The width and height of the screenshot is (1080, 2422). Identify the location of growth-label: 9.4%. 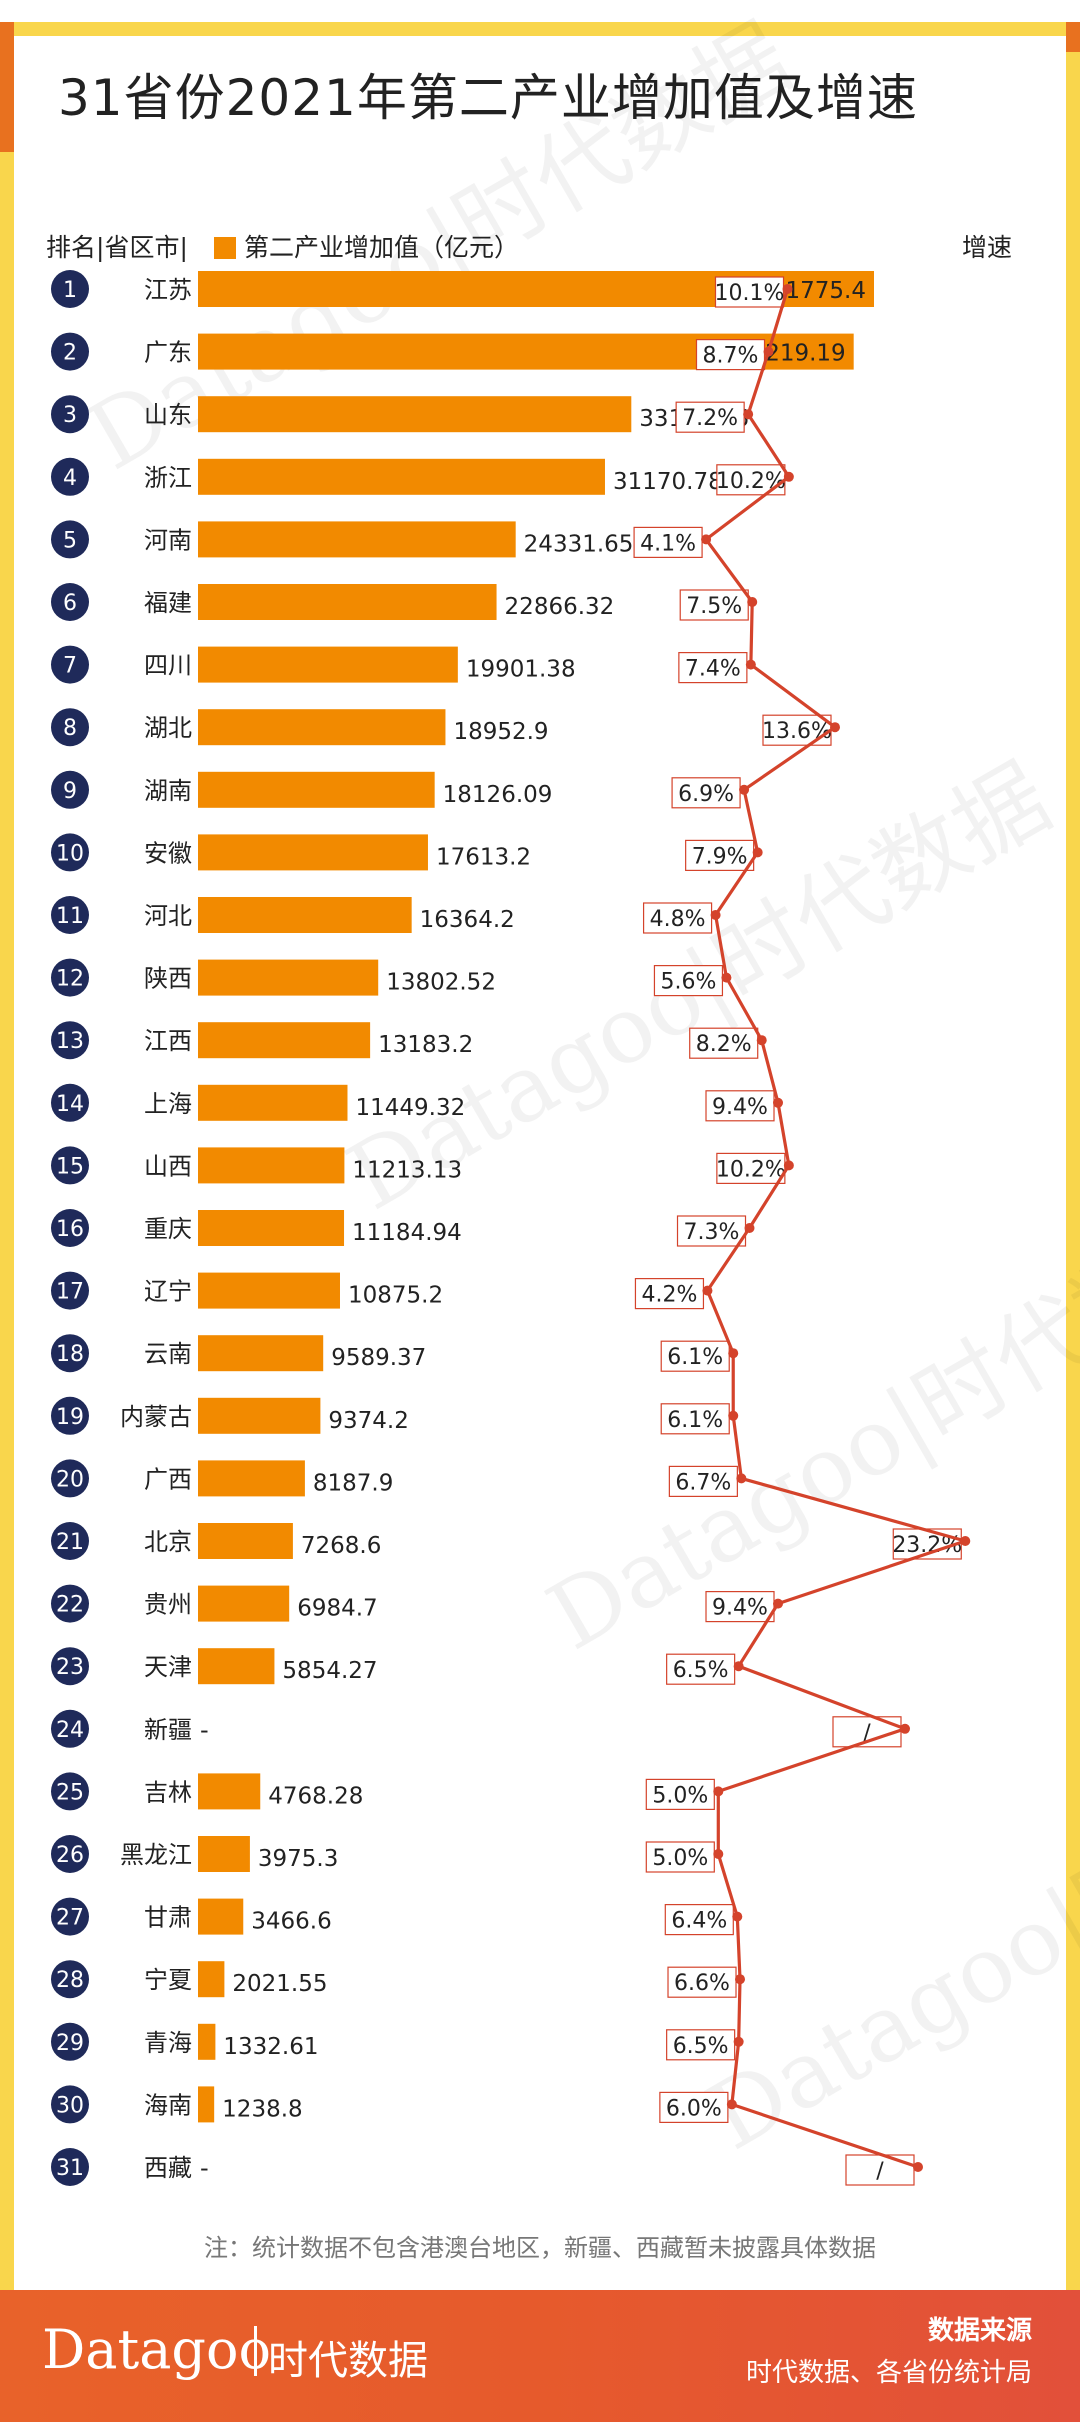
(740, 1608).